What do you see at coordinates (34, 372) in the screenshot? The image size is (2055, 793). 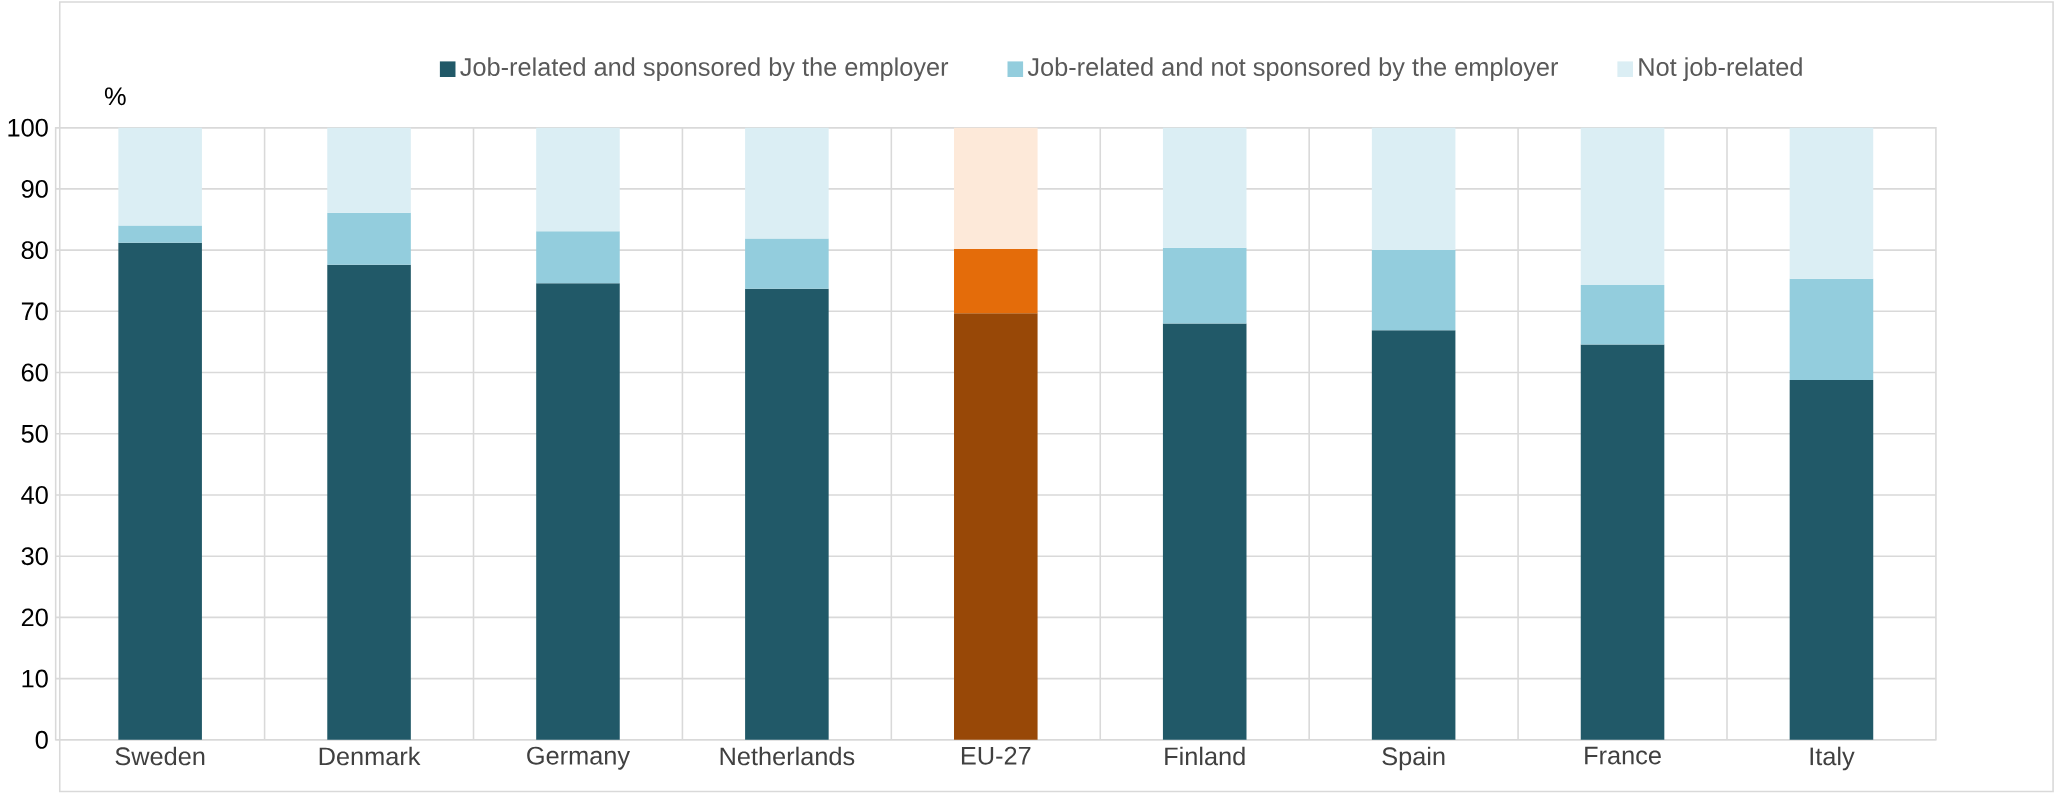 I see `y-tick-label: 60` at bounding box center [34, 372].